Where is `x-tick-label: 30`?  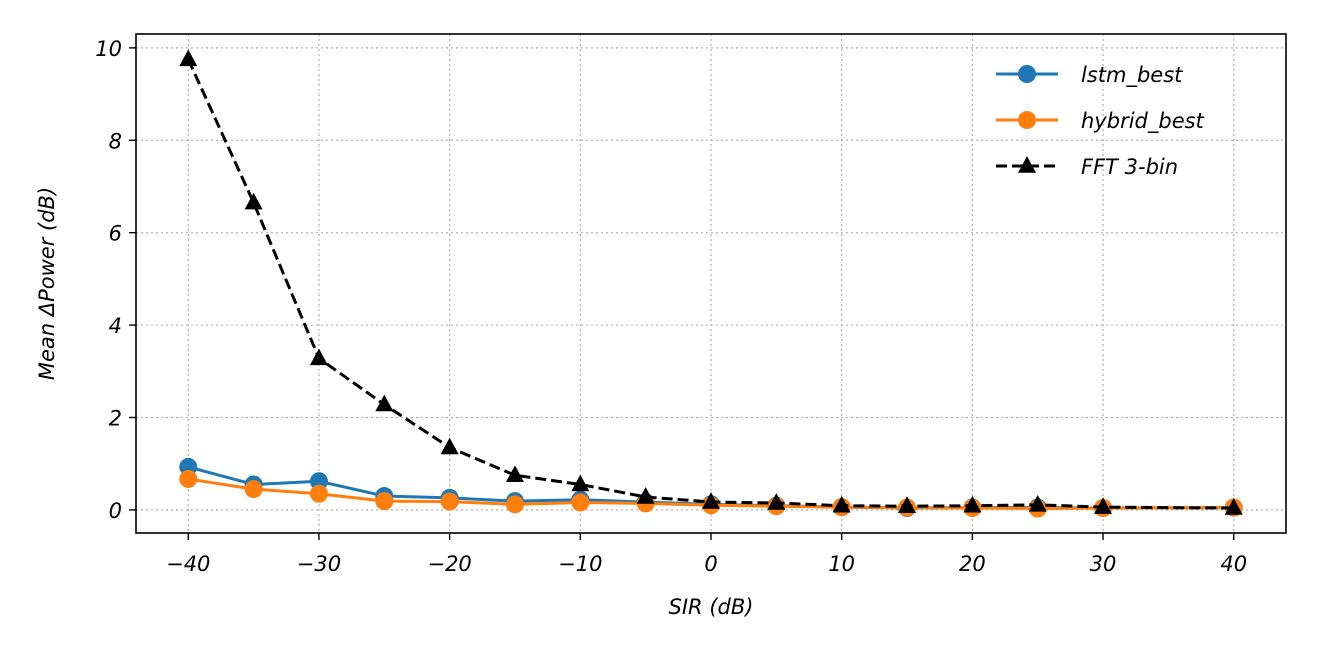 x-tick-label: 30 is located at coordinates (1103, 564).